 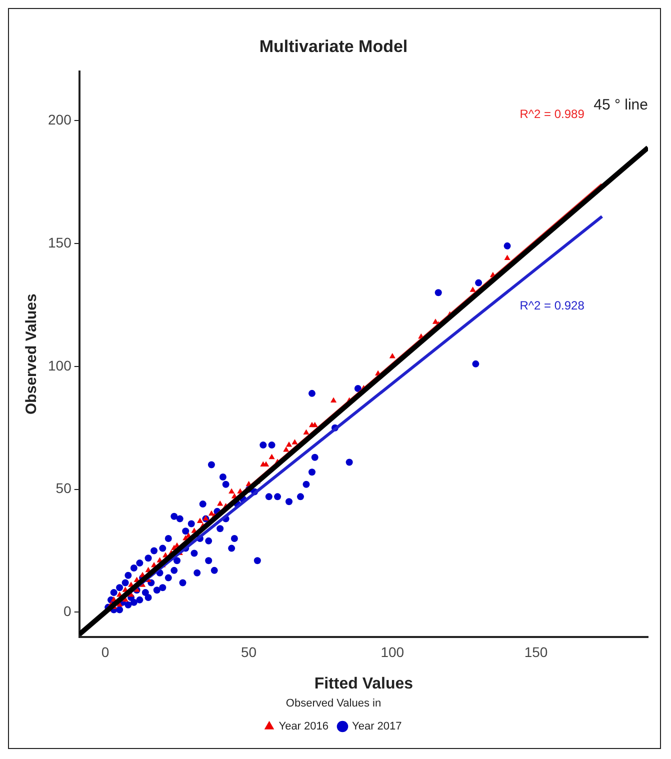 What do you see at coordinates (392, 652) in the screenshot?
I see `x-tick-label: 100` at bounding box center [392, 652].